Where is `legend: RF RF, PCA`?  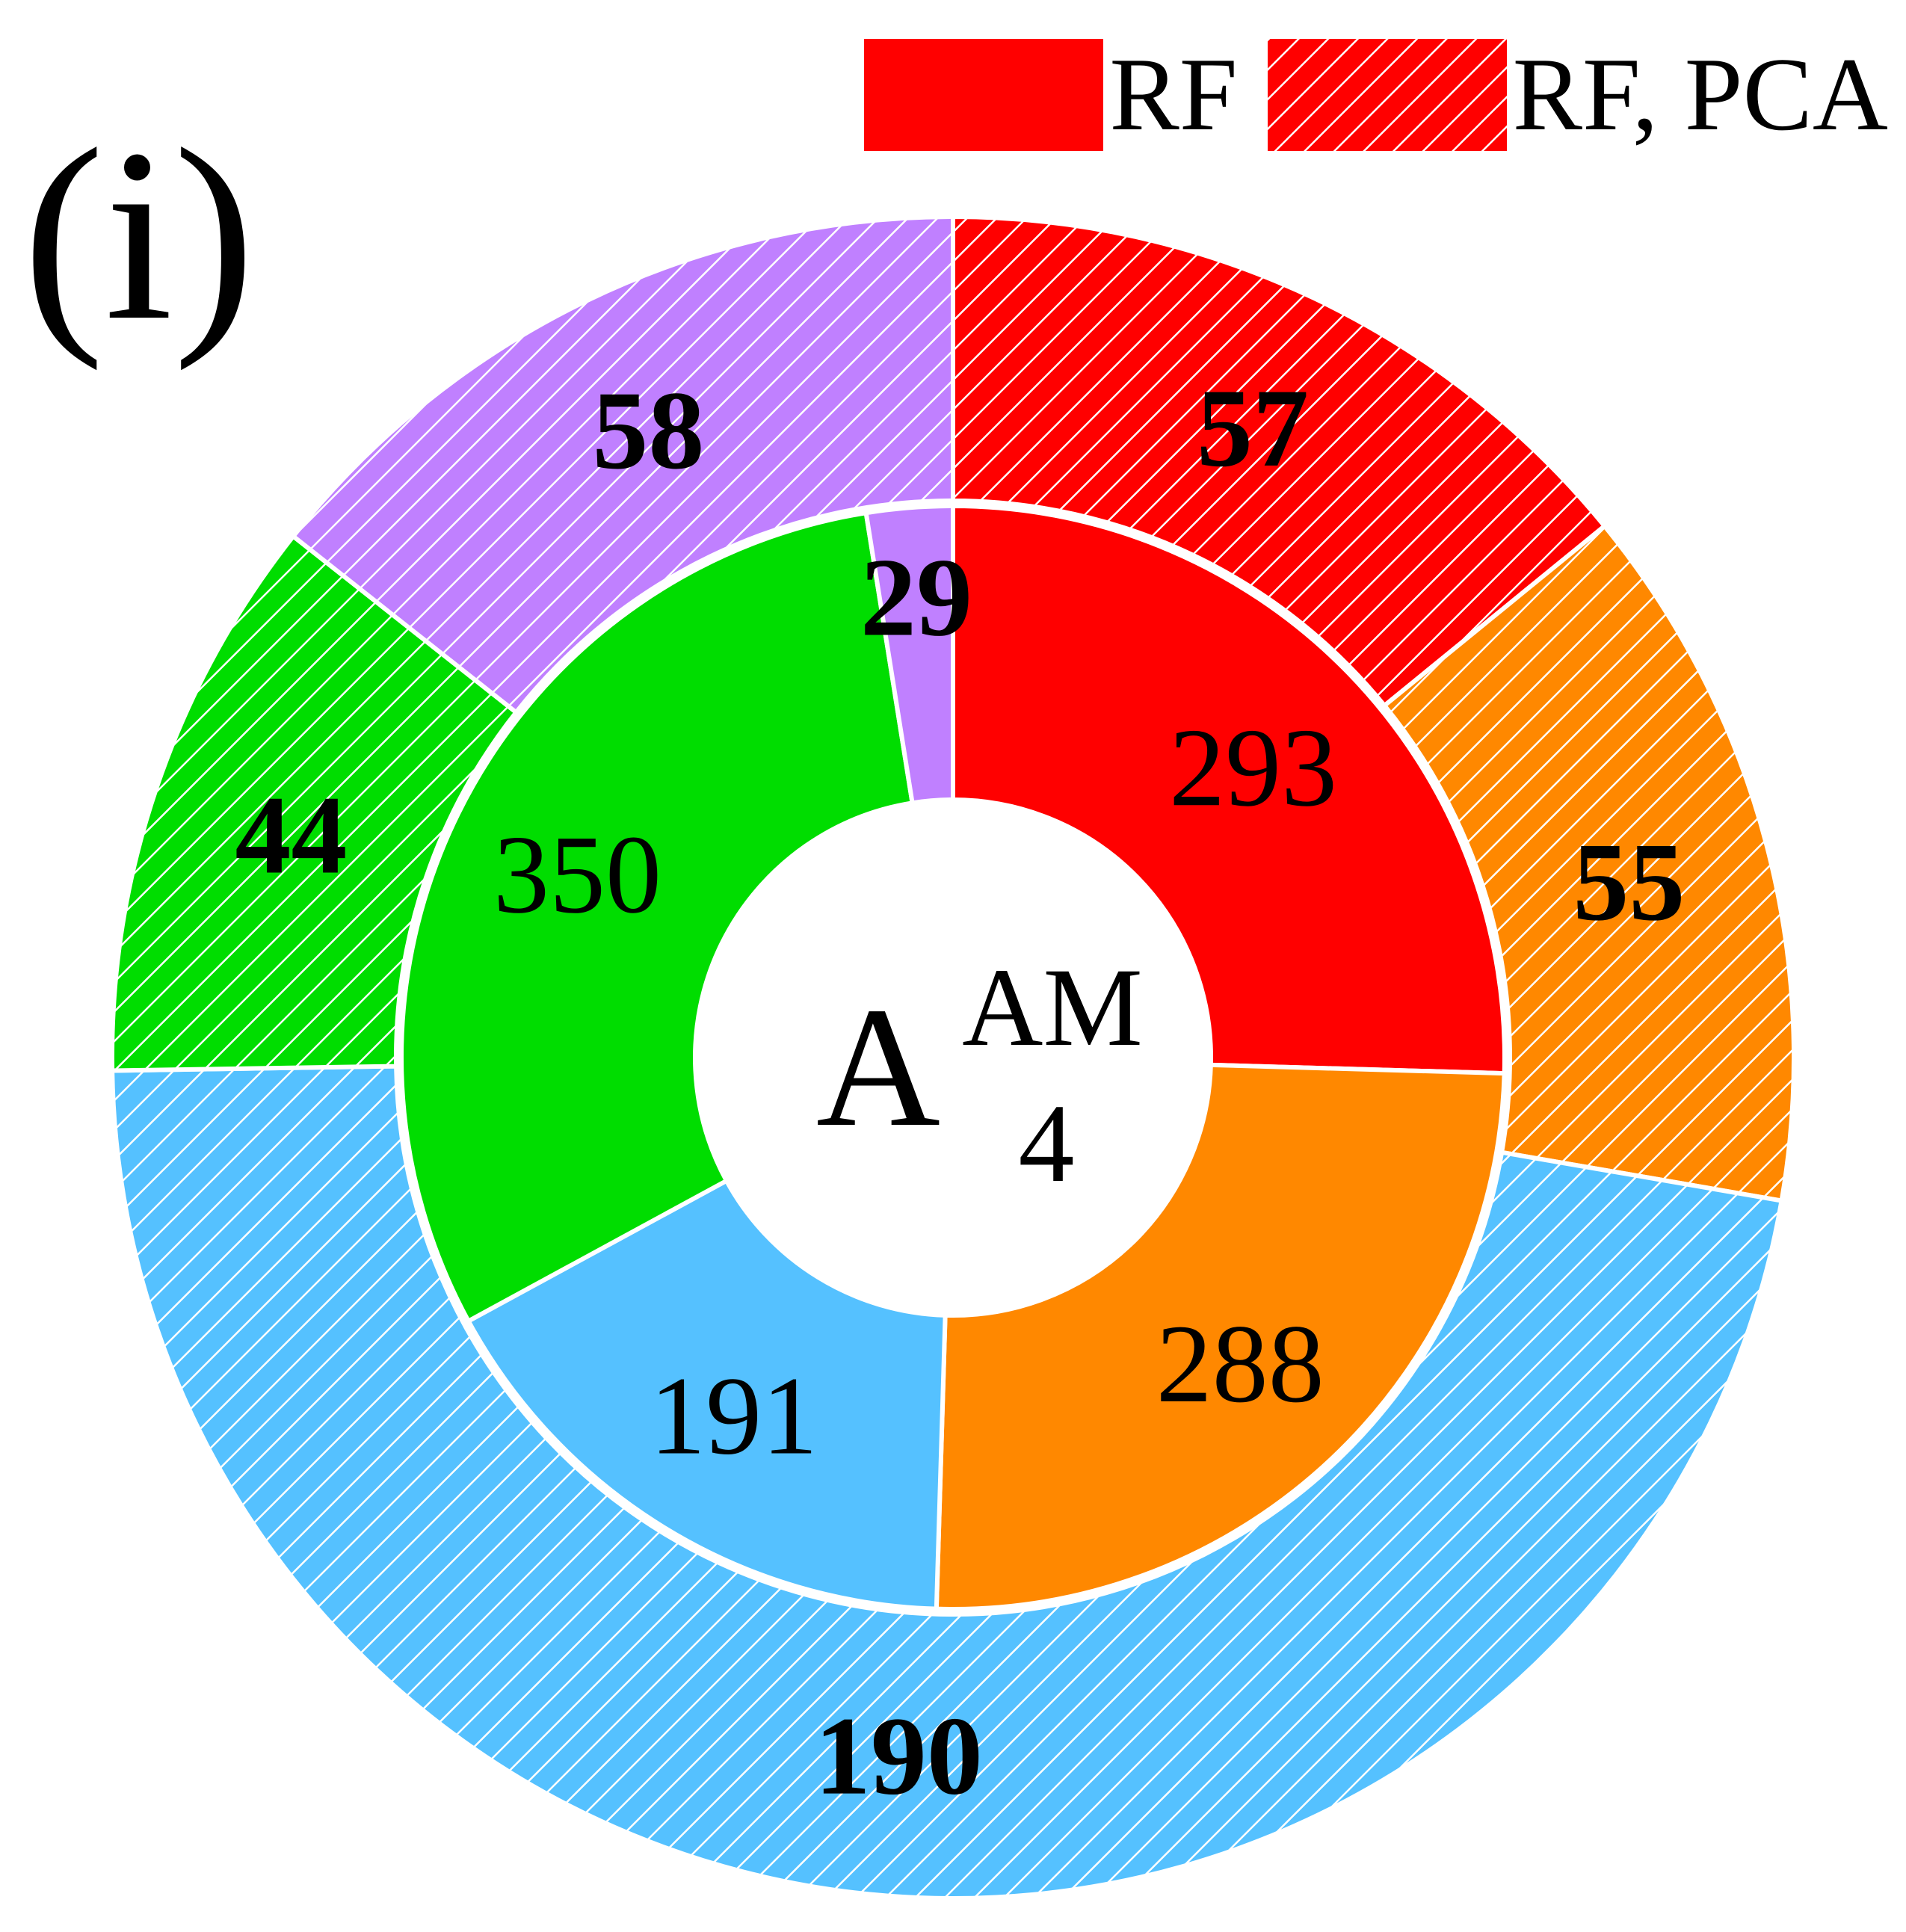
legend: RF RF, PCA is located at coordinates (1361, 95).